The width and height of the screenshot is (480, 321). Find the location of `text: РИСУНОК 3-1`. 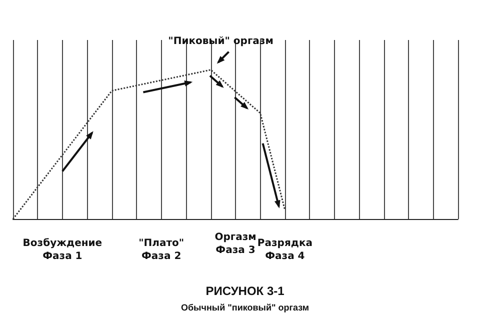

text: РИСУНОК 3-1 is located at coordinates (245, 291).